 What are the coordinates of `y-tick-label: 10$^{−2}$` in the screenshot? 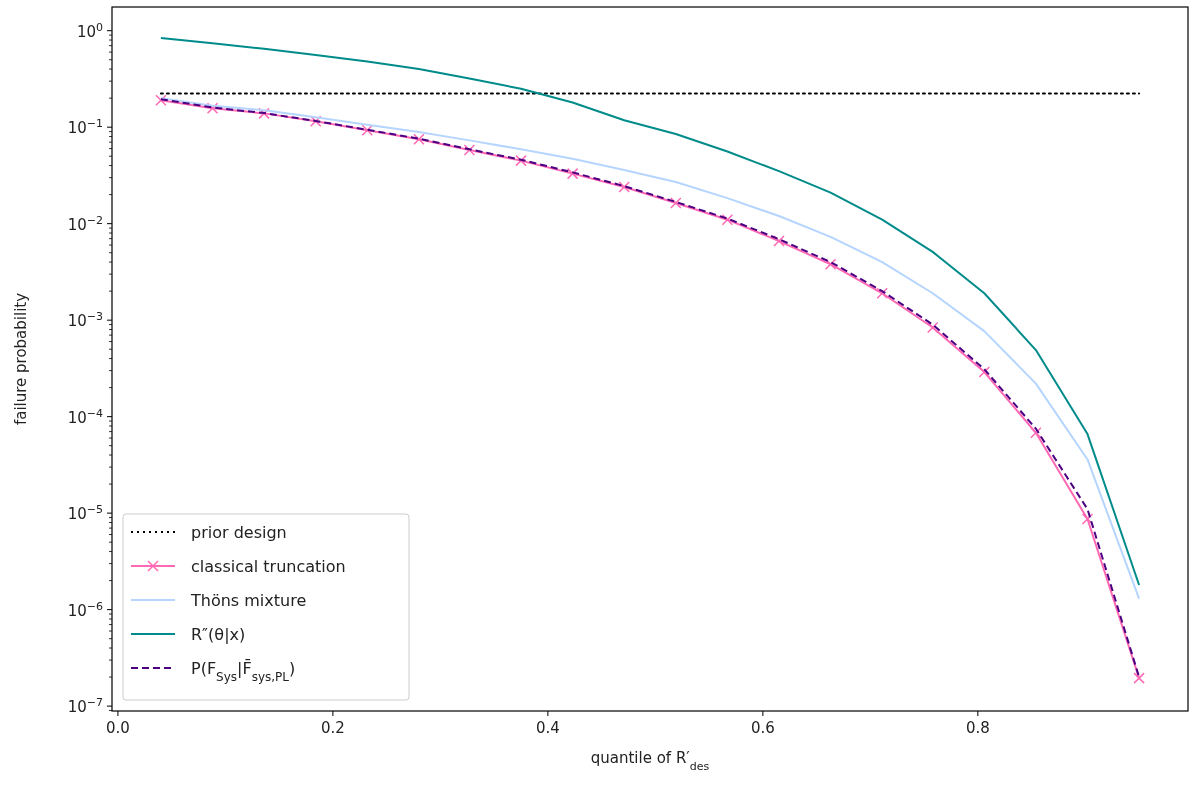 It's located at (85, 223).